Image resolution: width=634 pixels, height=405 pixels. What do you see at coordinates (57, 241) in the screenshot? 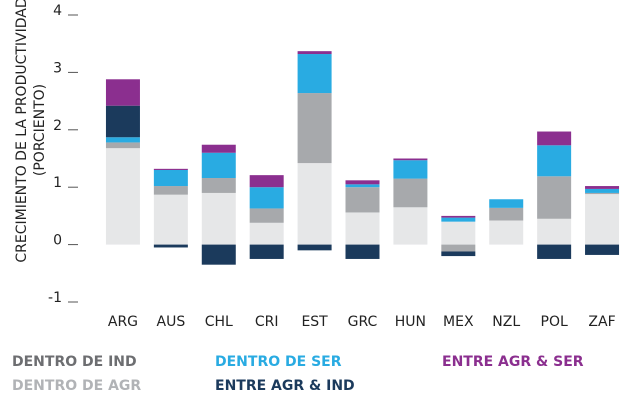
I see `y-tick-label: 0` at bounding box center [57, 241].